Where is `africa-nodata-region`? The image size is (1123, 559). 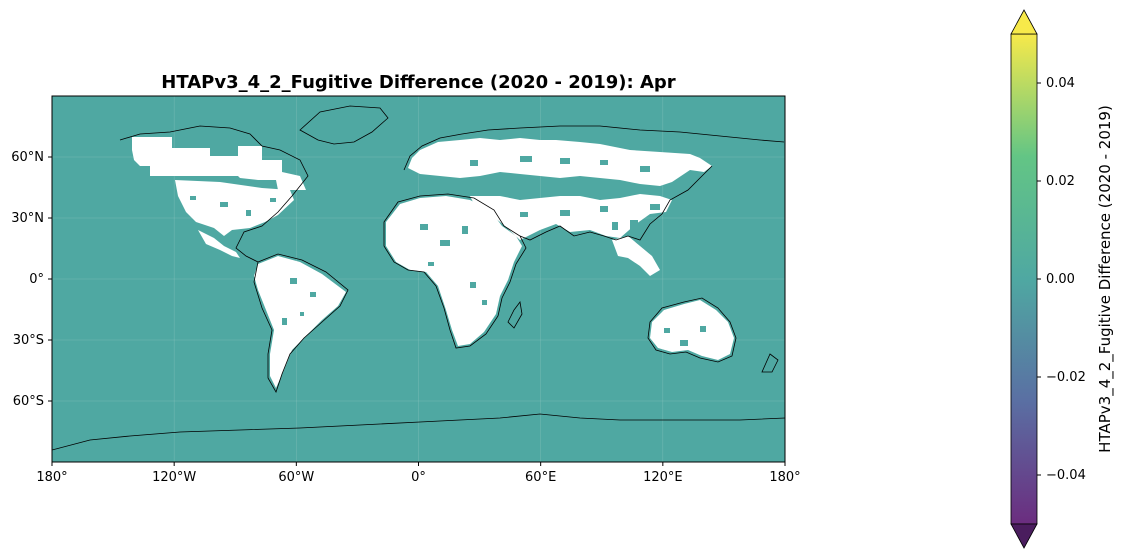
africa-nodata-region is located at coordinates (454, 271).